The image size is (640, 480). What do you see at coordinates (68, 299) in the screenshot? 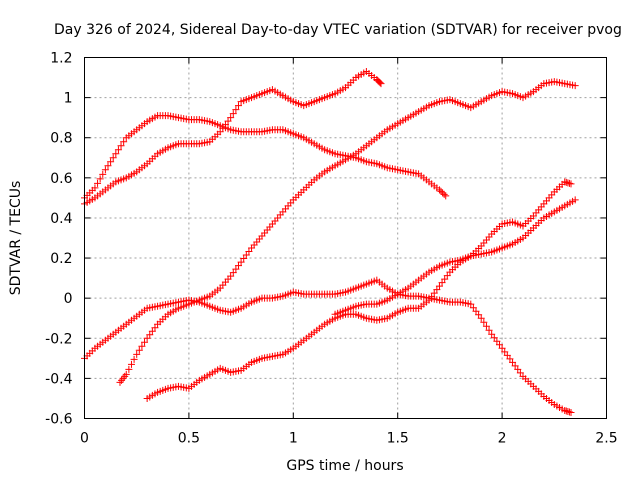
I see `y-tick-label: 0` at bounding box center [68, 299].